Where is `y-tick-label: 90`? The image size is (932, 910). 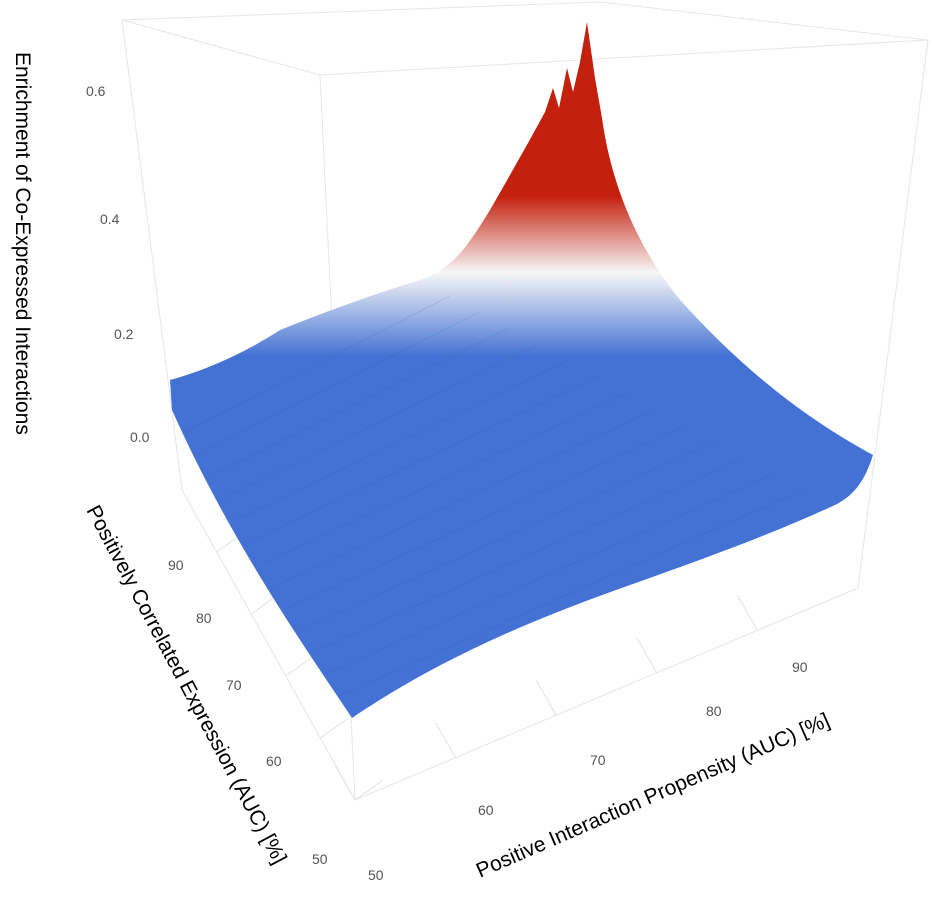 y-tick-label: 90 is located at coordinates (176, 565).